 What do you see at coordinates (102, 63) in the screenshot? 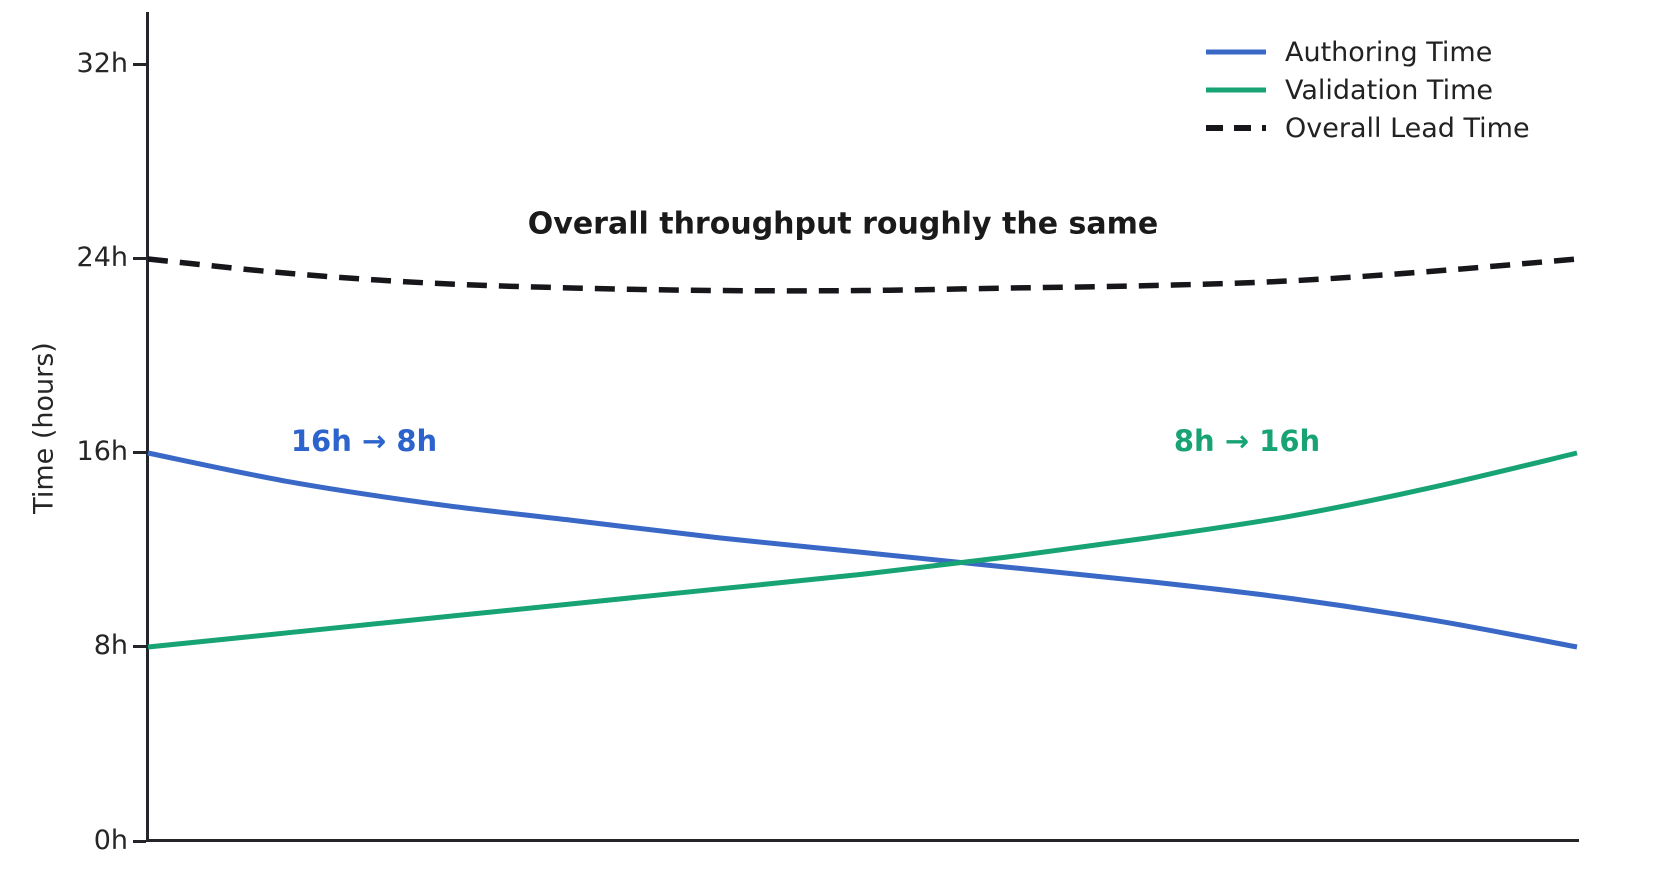
I see `y-tick-label: 32h` at bounding box center [102, 63].